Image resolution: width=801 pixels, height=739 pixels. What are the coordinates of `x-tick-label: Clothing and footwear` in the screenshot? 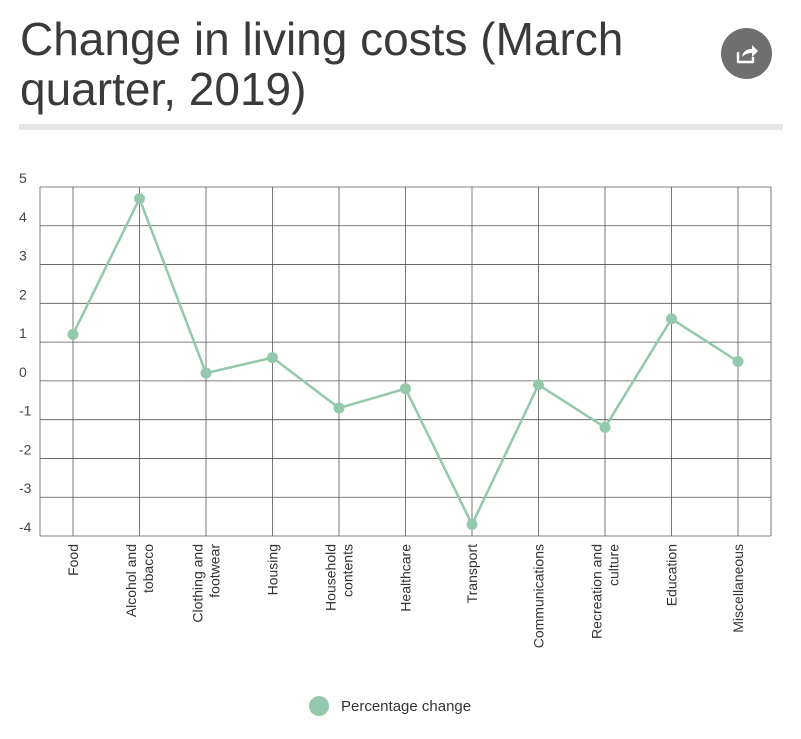 It's located at (206, 583).